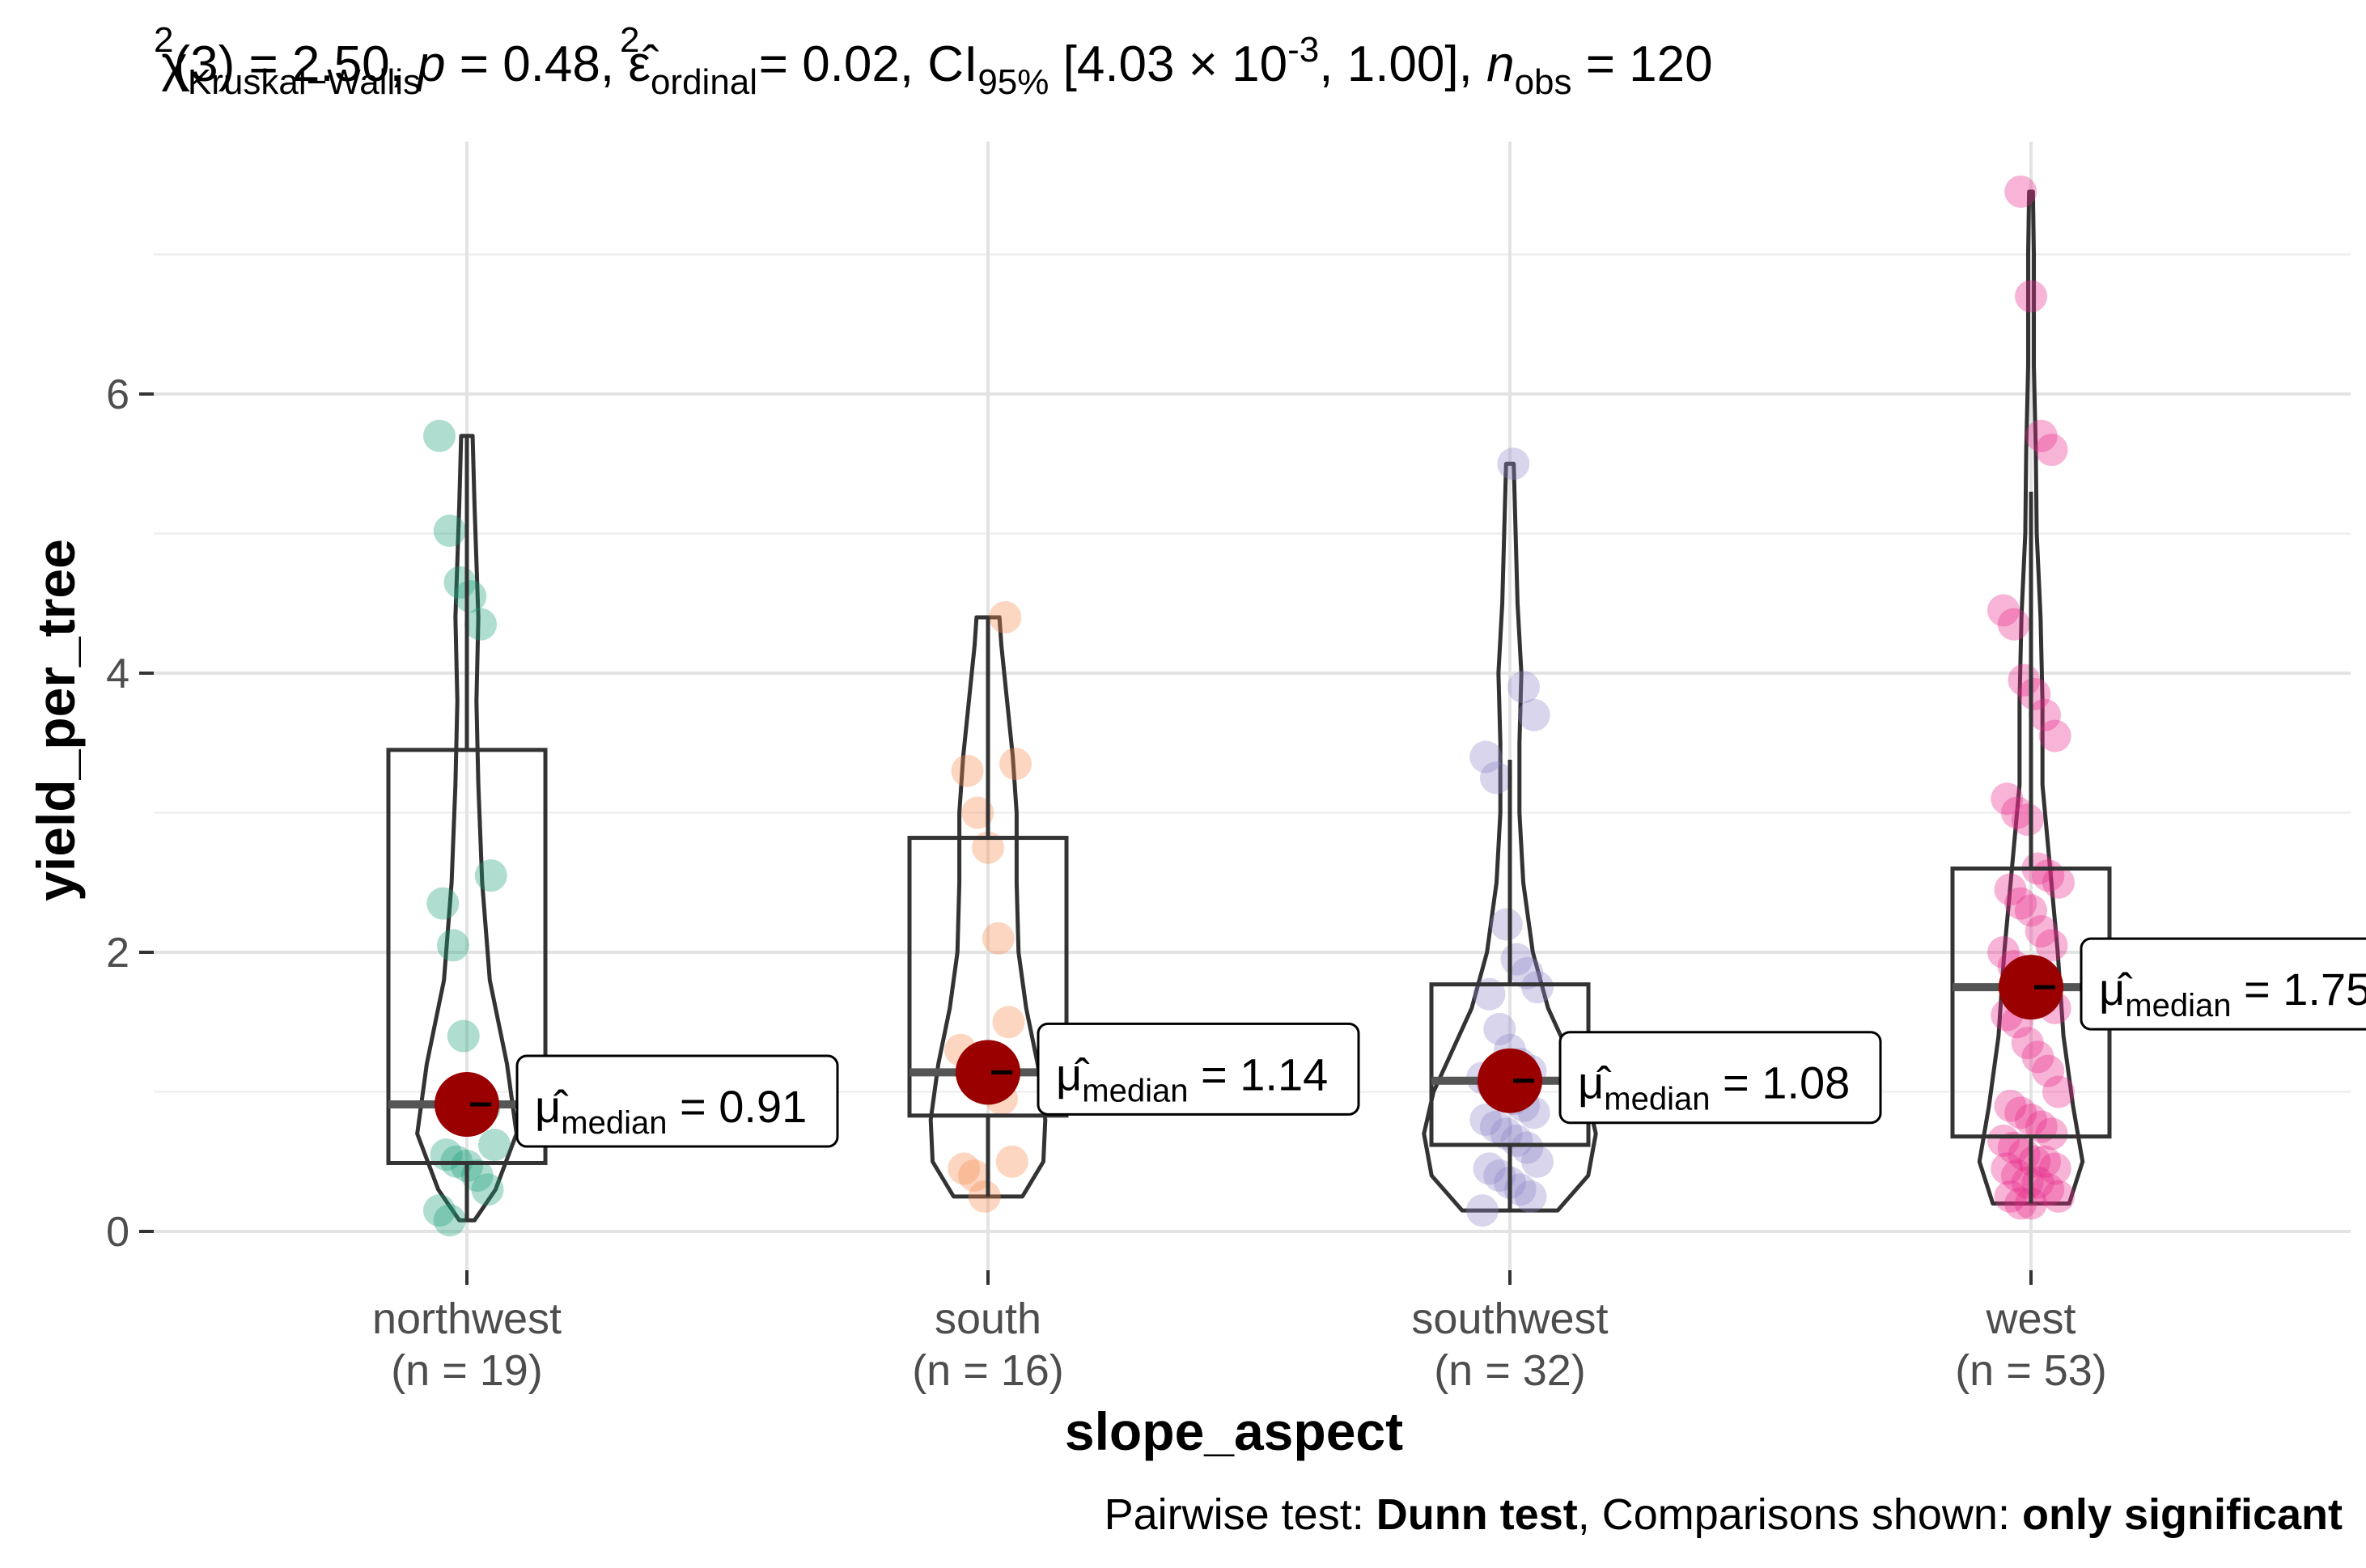 The image size is (2366, 1568). I want to click on median-point-south, so click(988, 1072).